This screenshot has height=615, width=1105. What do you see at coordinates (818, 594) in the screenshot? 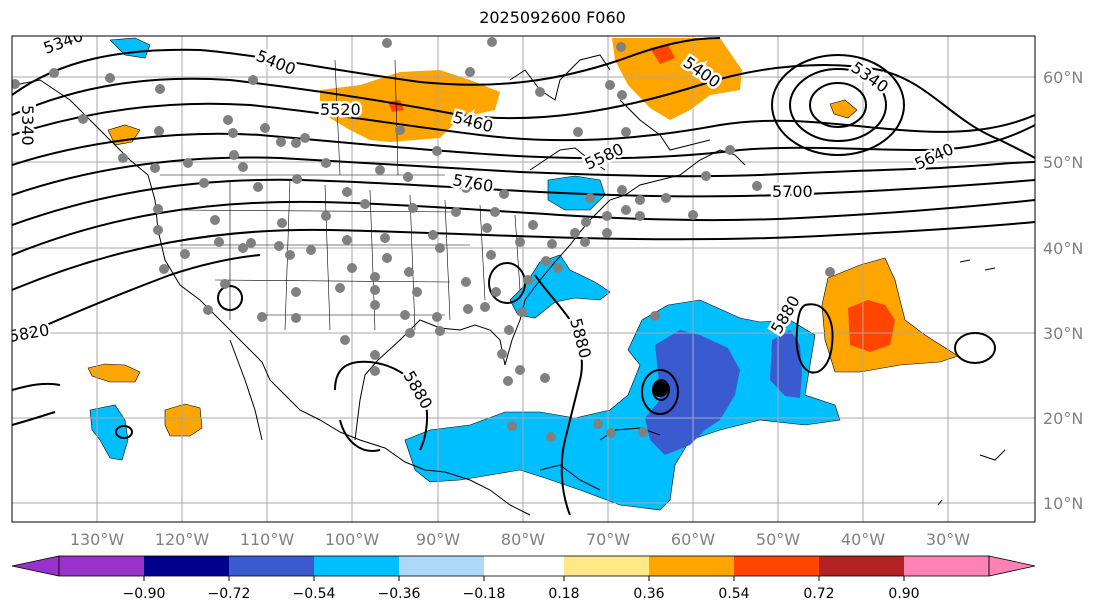
I see `colorbar-tick: 0.72` at bounding box center [818, 594].